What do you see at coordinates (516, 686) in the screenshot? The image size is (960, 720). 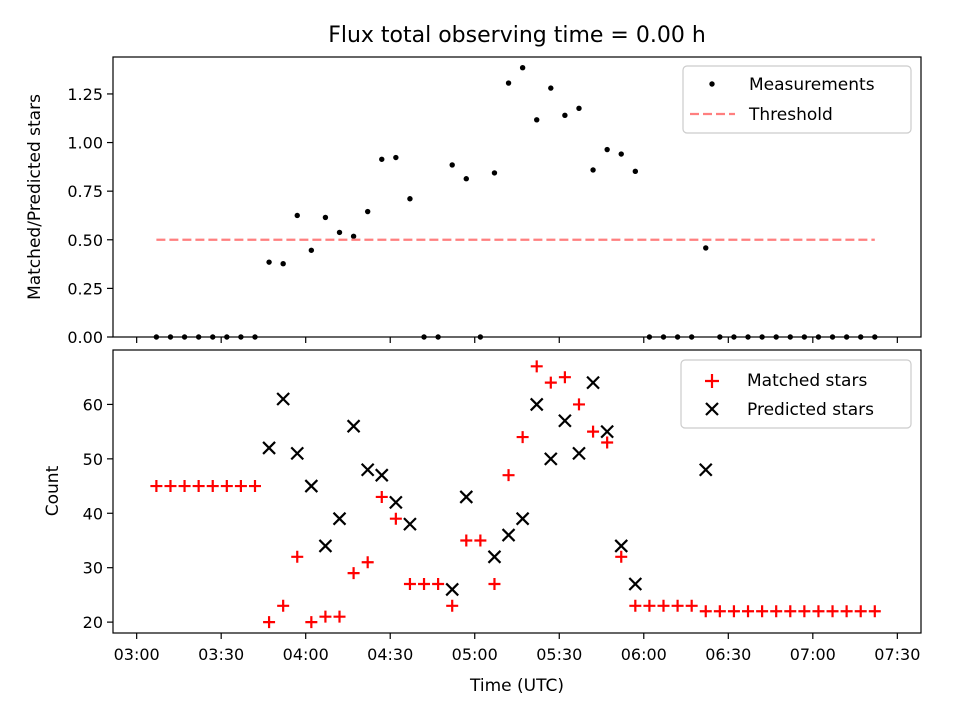 I see `x-axis-label: Time (UTC)` at bounding box center [516, 686].